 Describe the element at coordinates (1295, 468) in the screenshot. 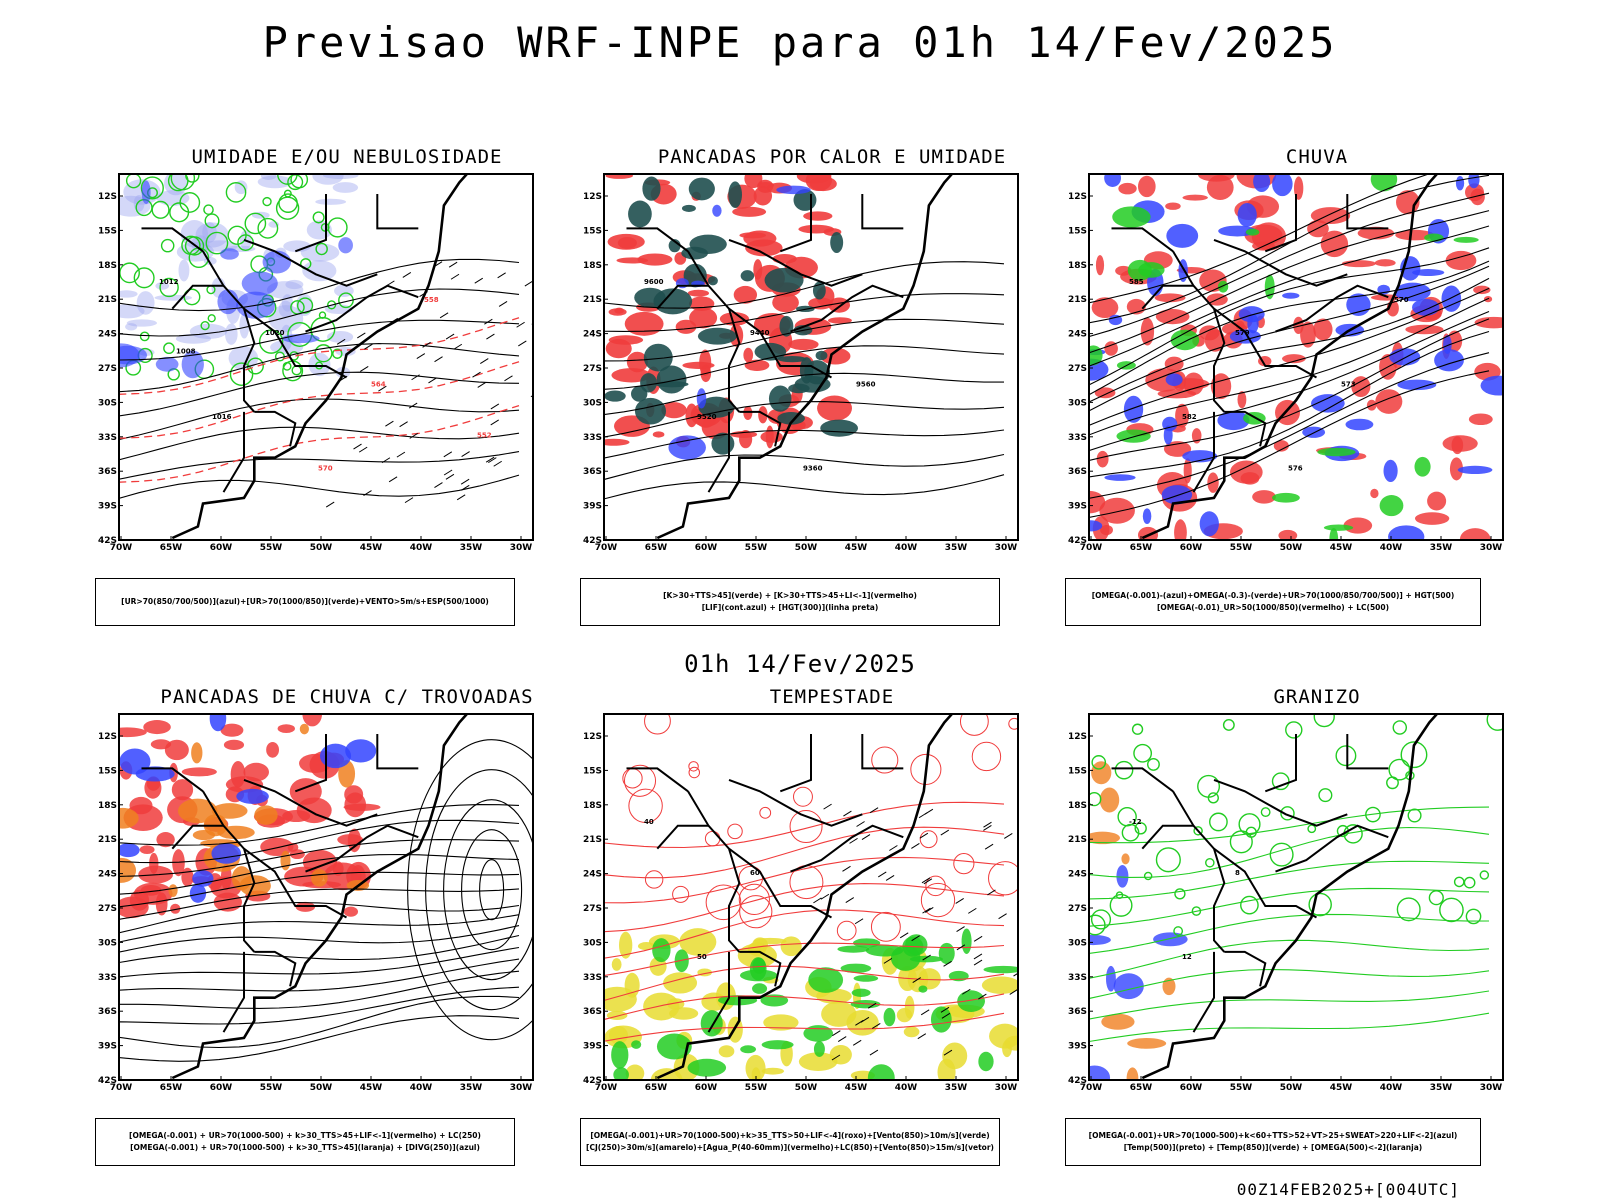

I see `contour-label: 576` at that location.